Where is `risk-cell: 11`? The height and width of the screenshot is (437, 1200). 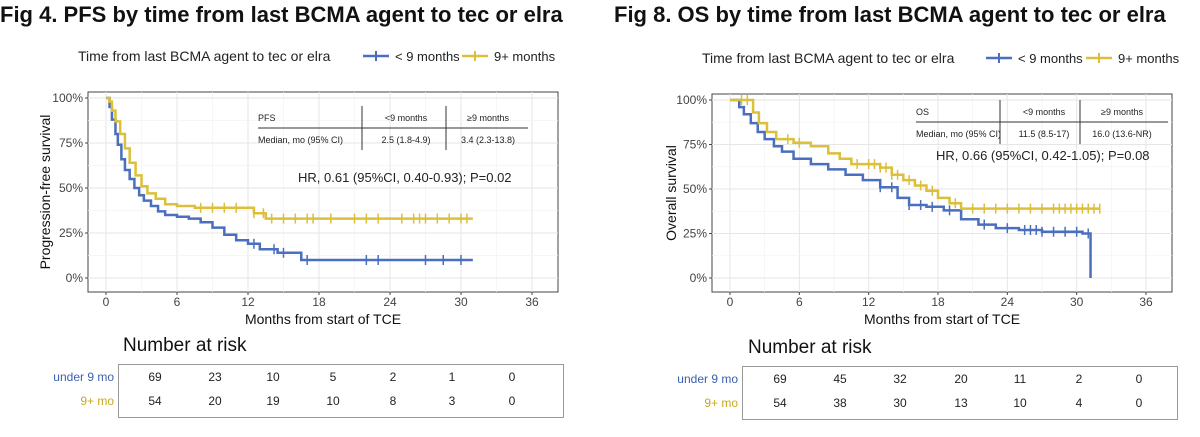
risk-cell: 11 is located at coordinates (1020, 379).